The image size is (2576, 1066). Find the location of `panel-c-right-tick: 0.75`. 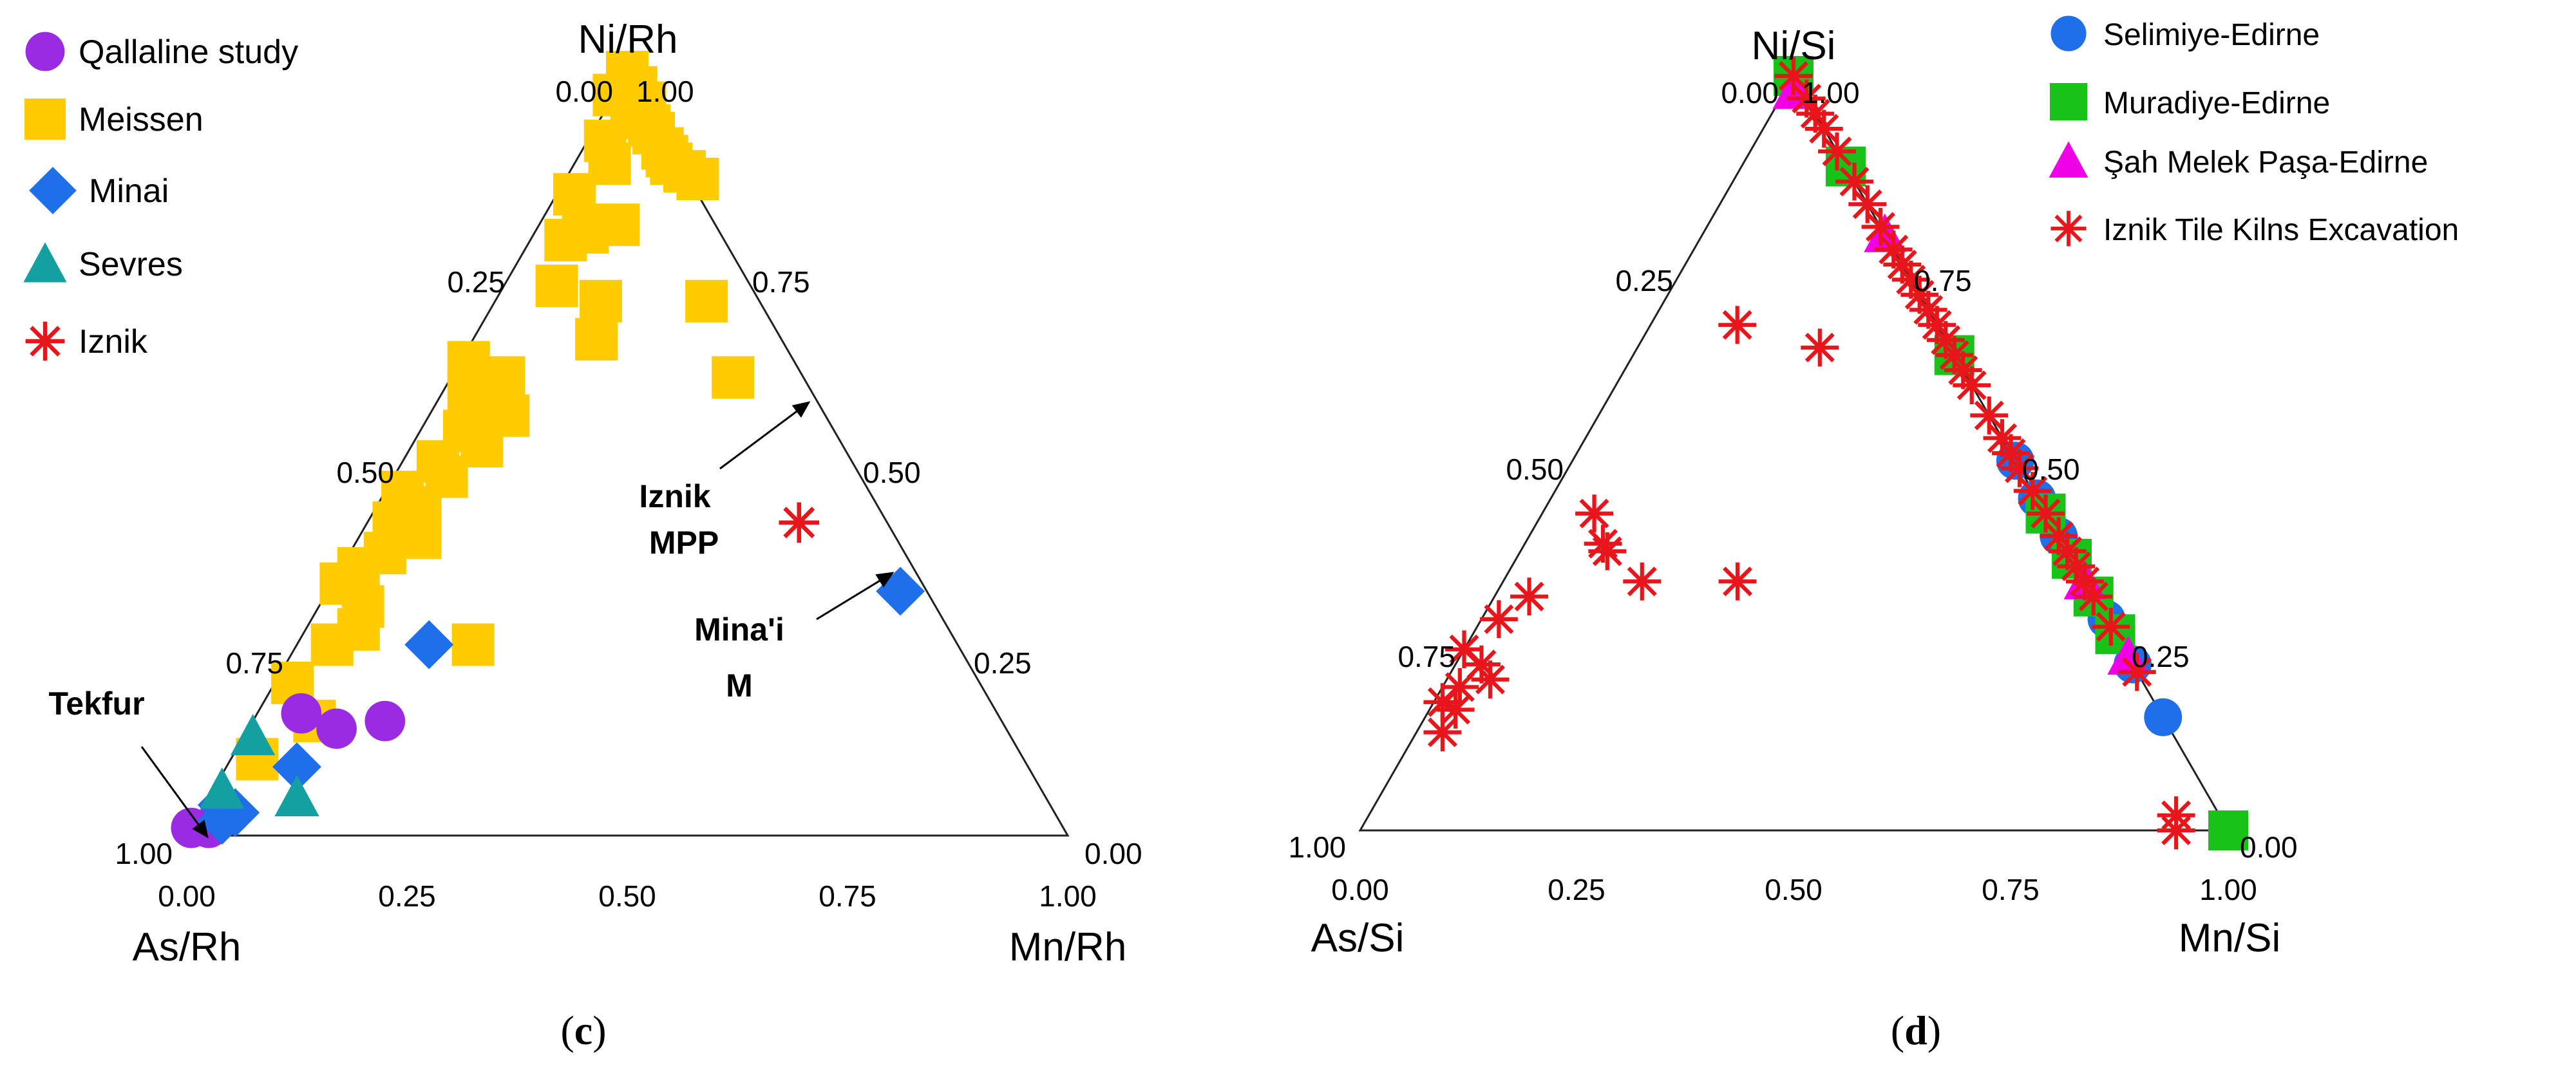

panel-c-right-tick: 0.75 is located at coordinates (781, 282).